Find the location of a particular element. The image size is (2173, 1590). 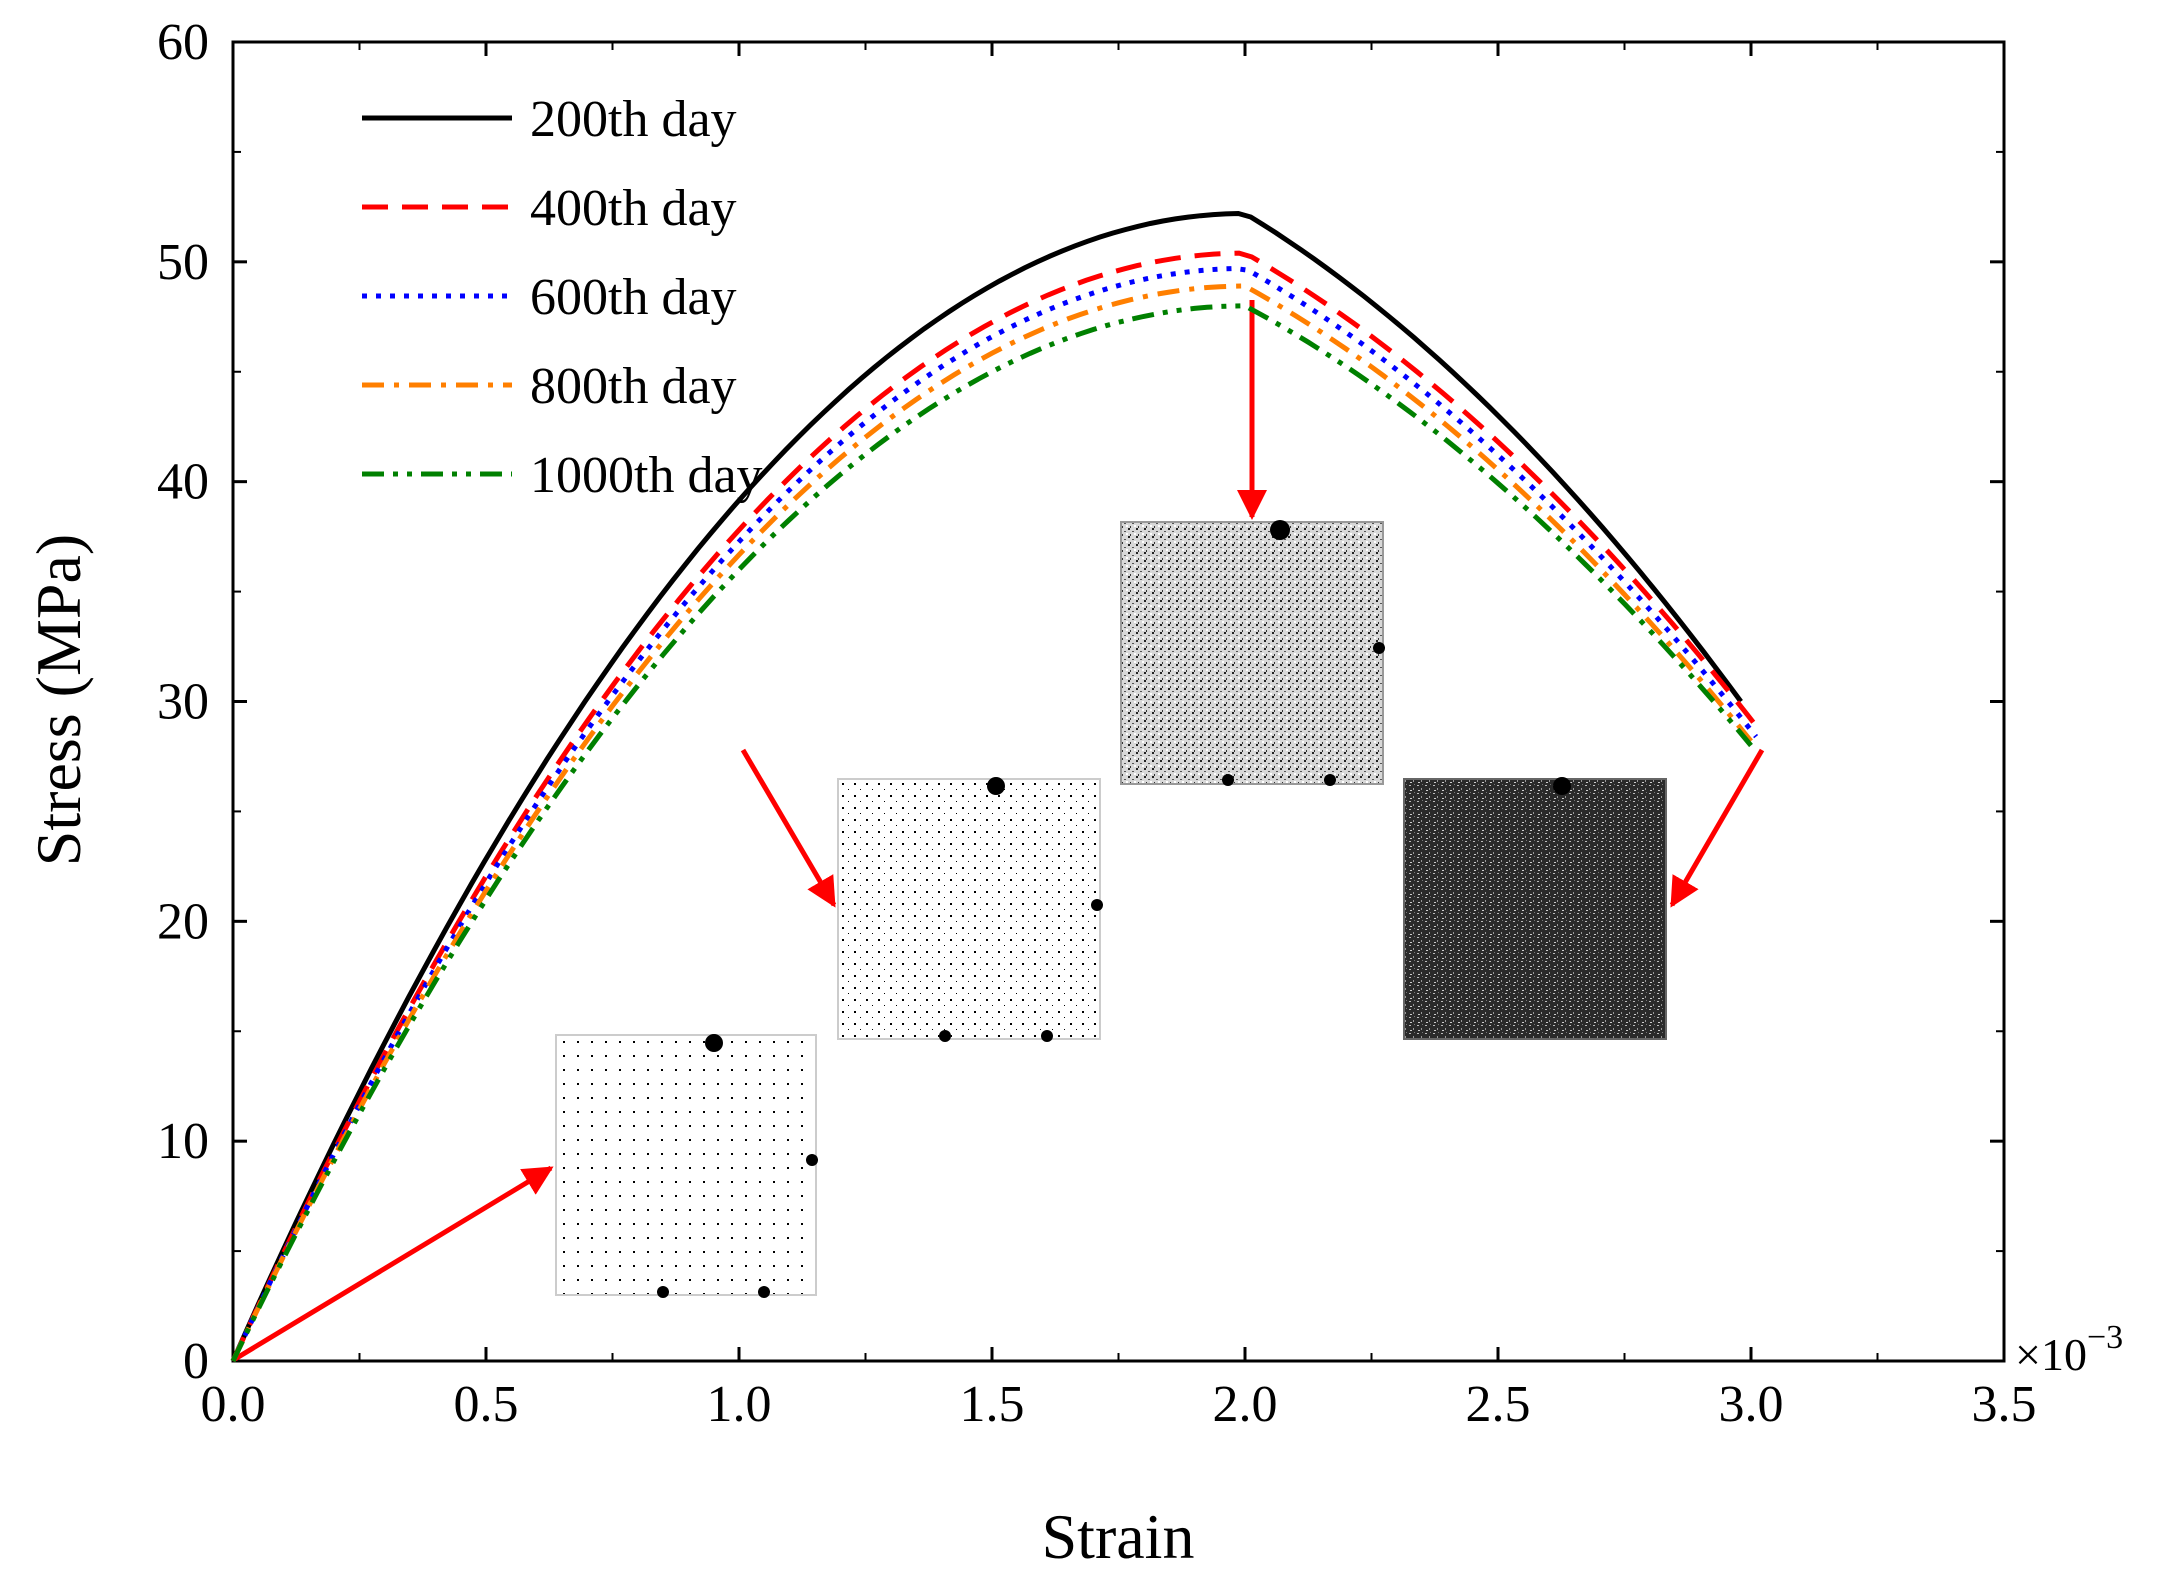

y-tick-label: 50 is located at coordinates (183, 262).